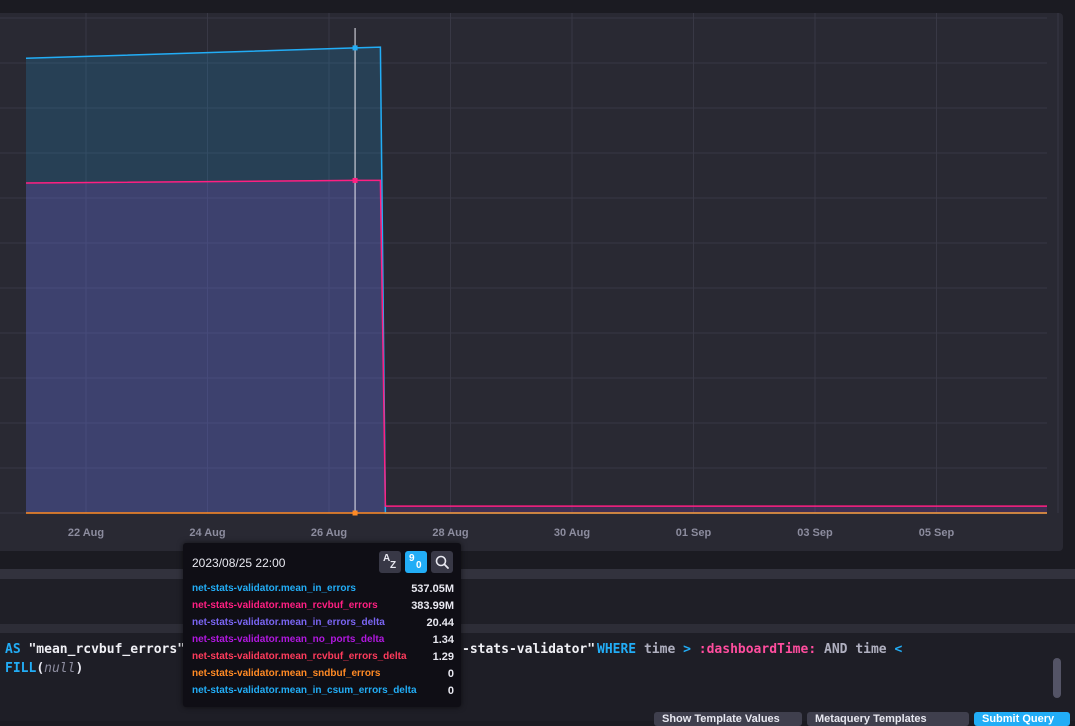 This screenshot has width=1075, height=726. Describe the element at coordinates (387, 558) in the screenshot. I see `sort-alpha-top: A` at that location.